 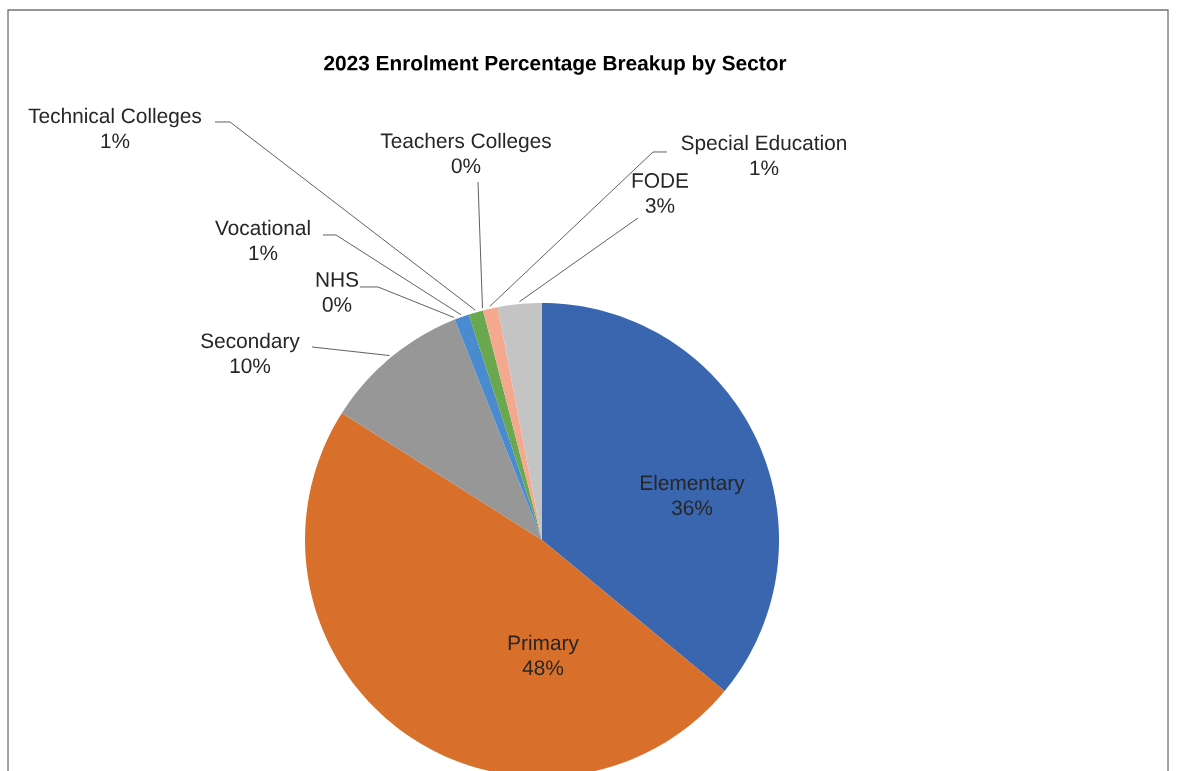 I want to click on slice-label: FODE, so click(x=660, y=180).